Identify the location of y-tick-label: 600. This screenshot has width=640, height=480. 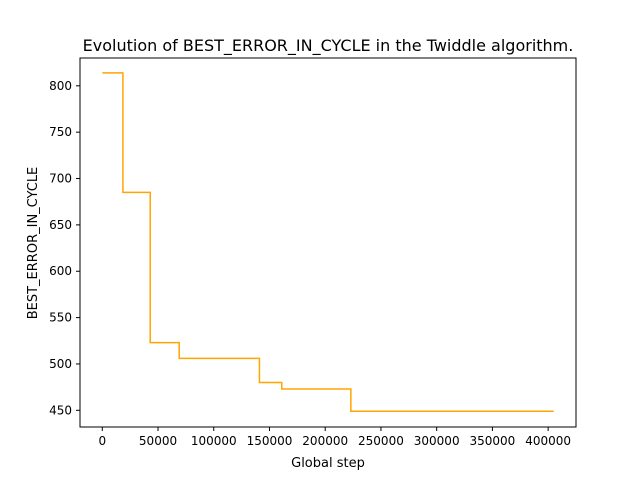
(60, 271).